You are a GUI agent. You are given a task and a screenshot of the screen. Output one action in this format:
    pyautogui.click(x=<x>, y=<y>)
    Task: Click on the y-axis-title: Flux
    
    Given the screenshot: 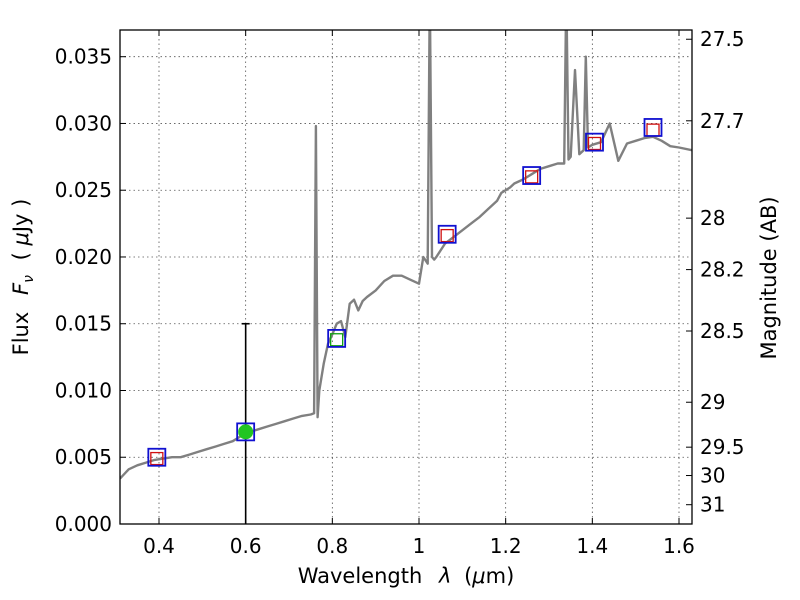 What is the action you would take?
    pyautogui.click(x=21, y=334)
    